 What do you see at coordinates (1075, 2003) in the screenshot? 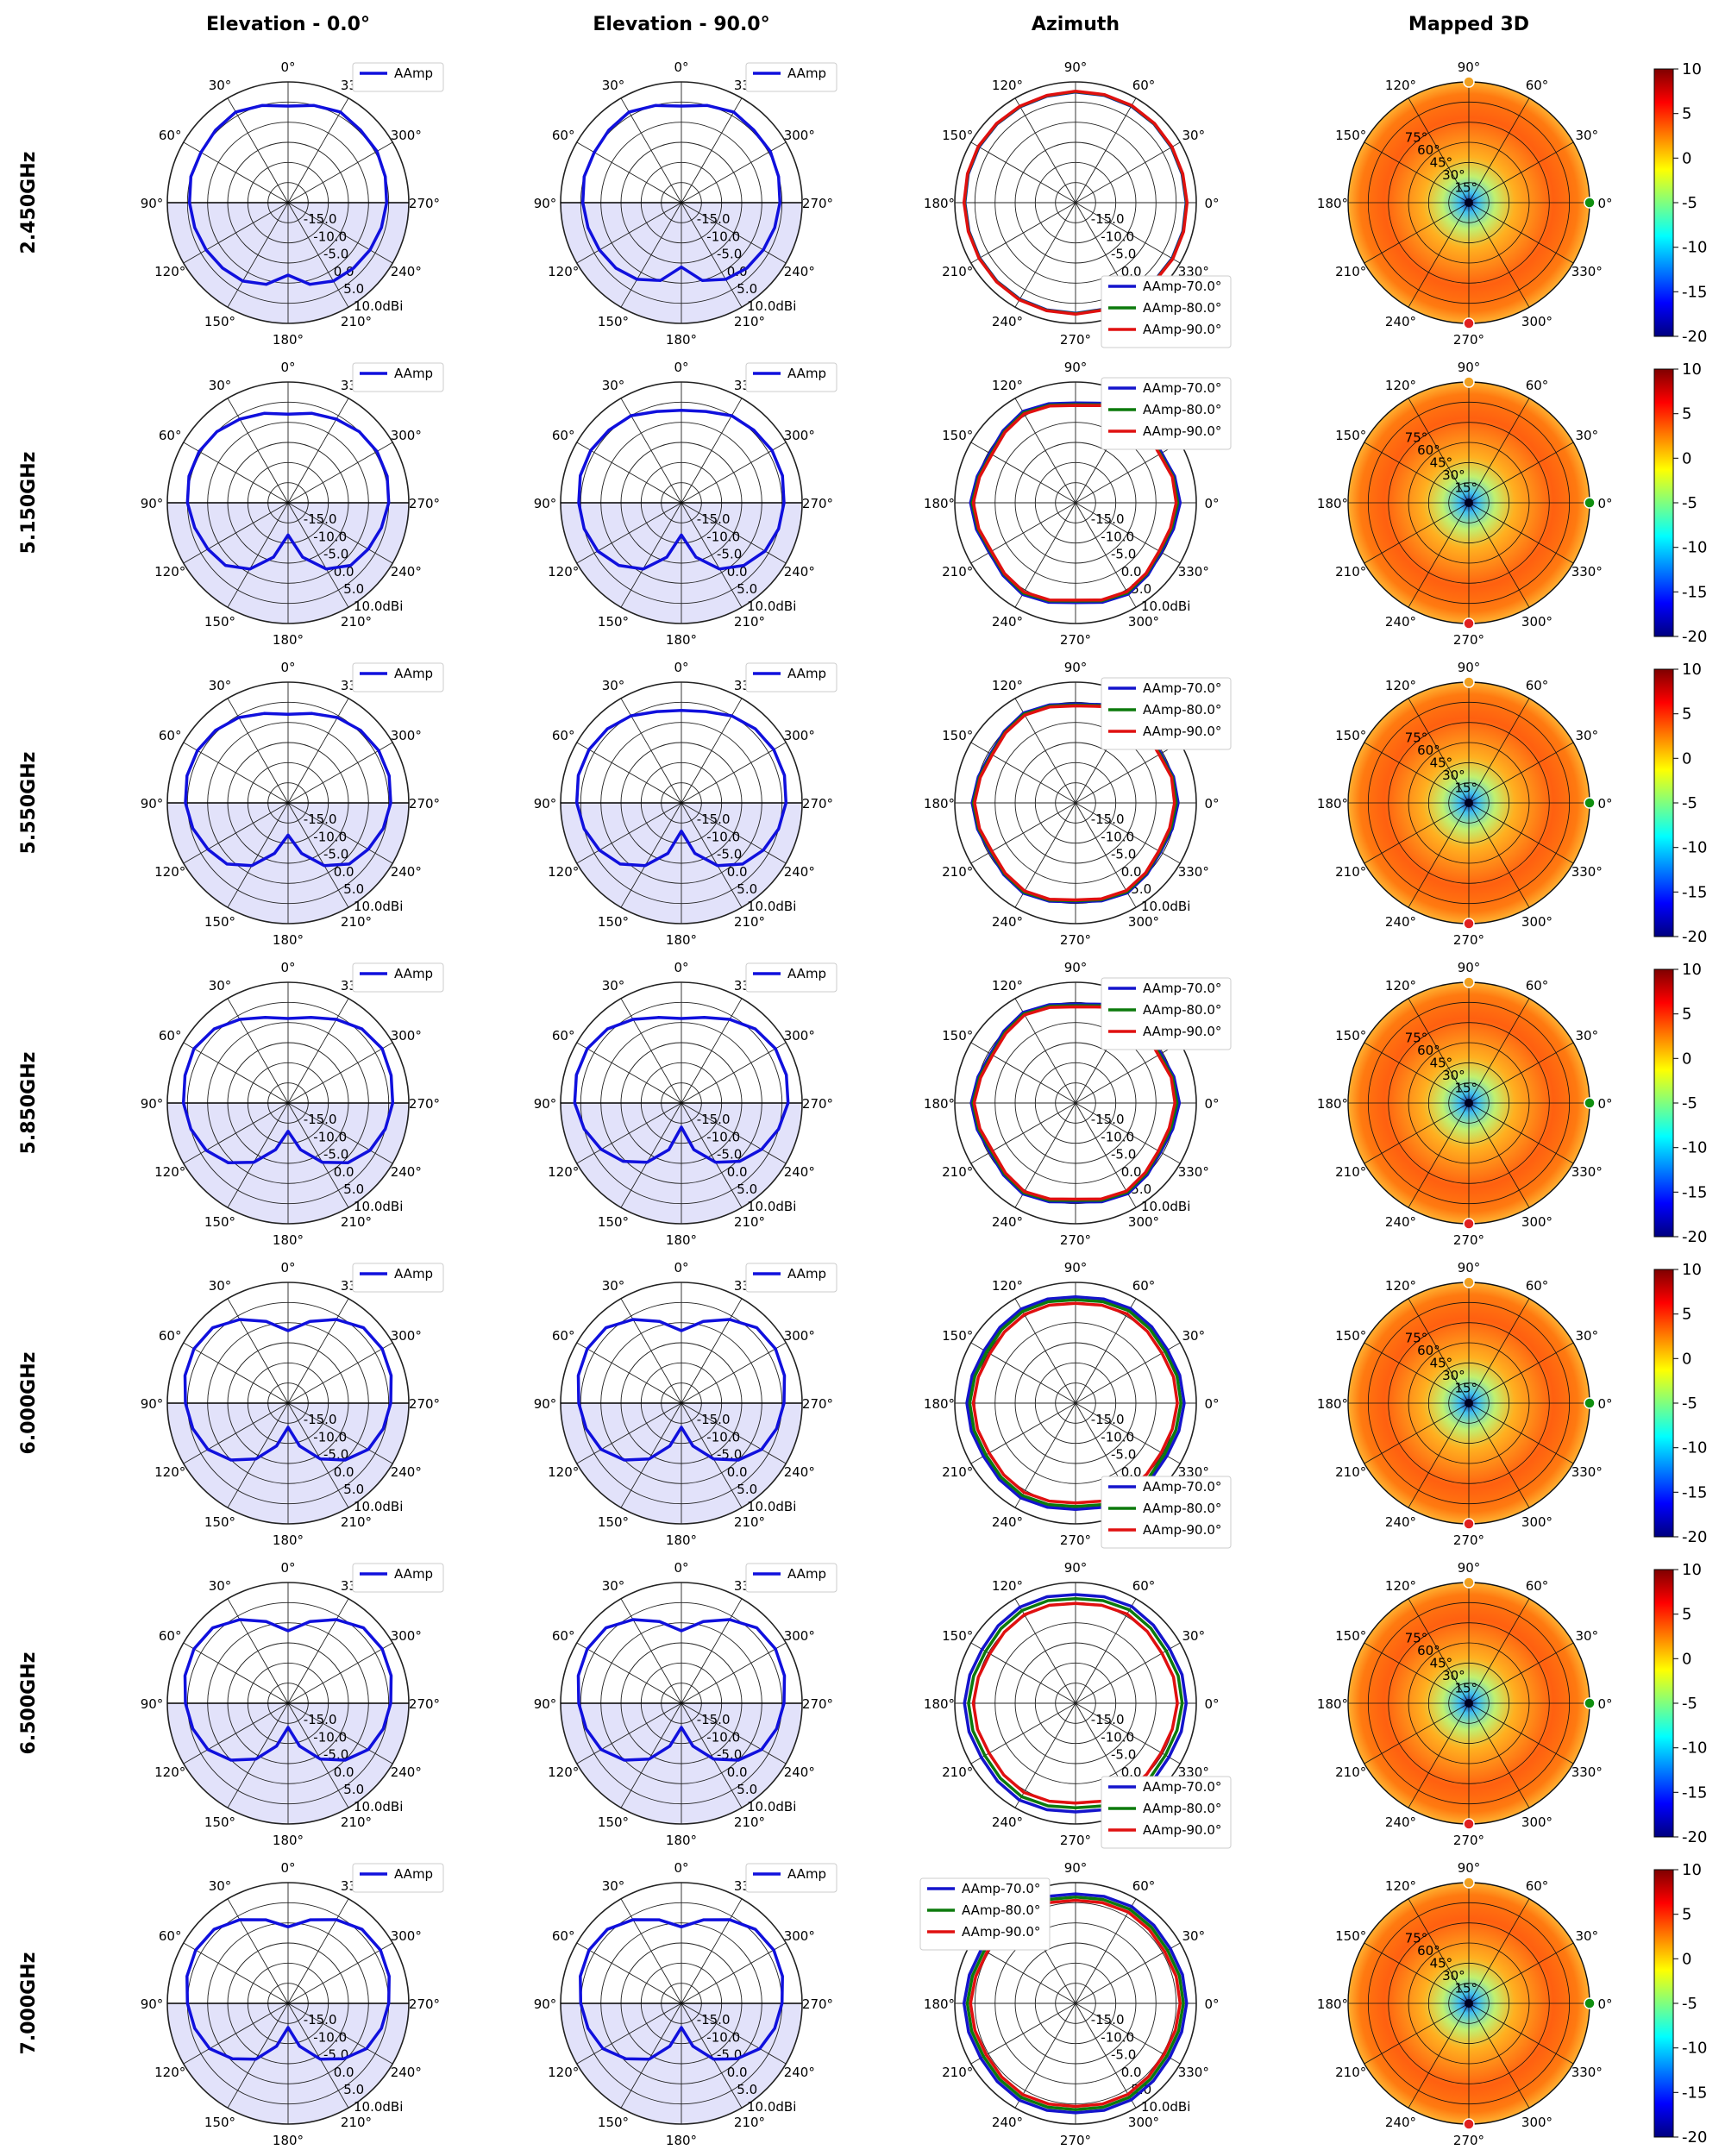
I see `azimuth-trace` at bounding box center [1075, 2003].